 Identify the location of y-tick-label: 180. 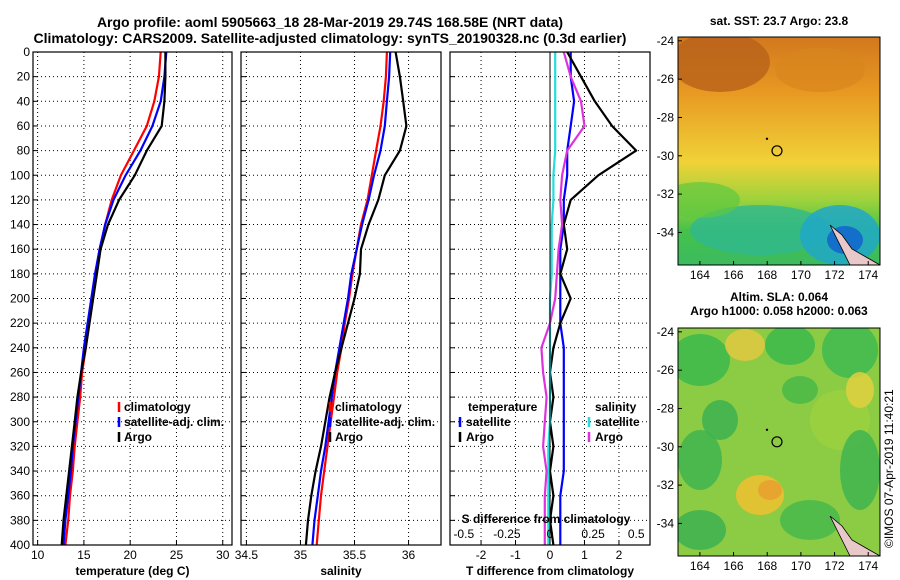
(20, 274).